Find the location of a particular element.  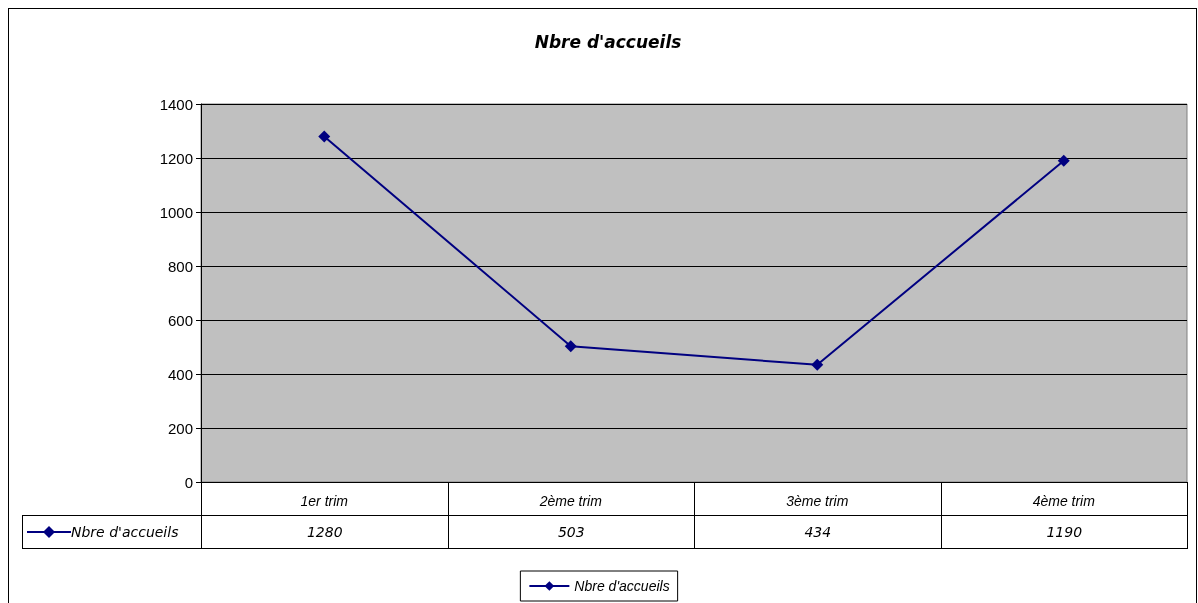

y-tick-label: 400 is located at coordinates (180, 374).